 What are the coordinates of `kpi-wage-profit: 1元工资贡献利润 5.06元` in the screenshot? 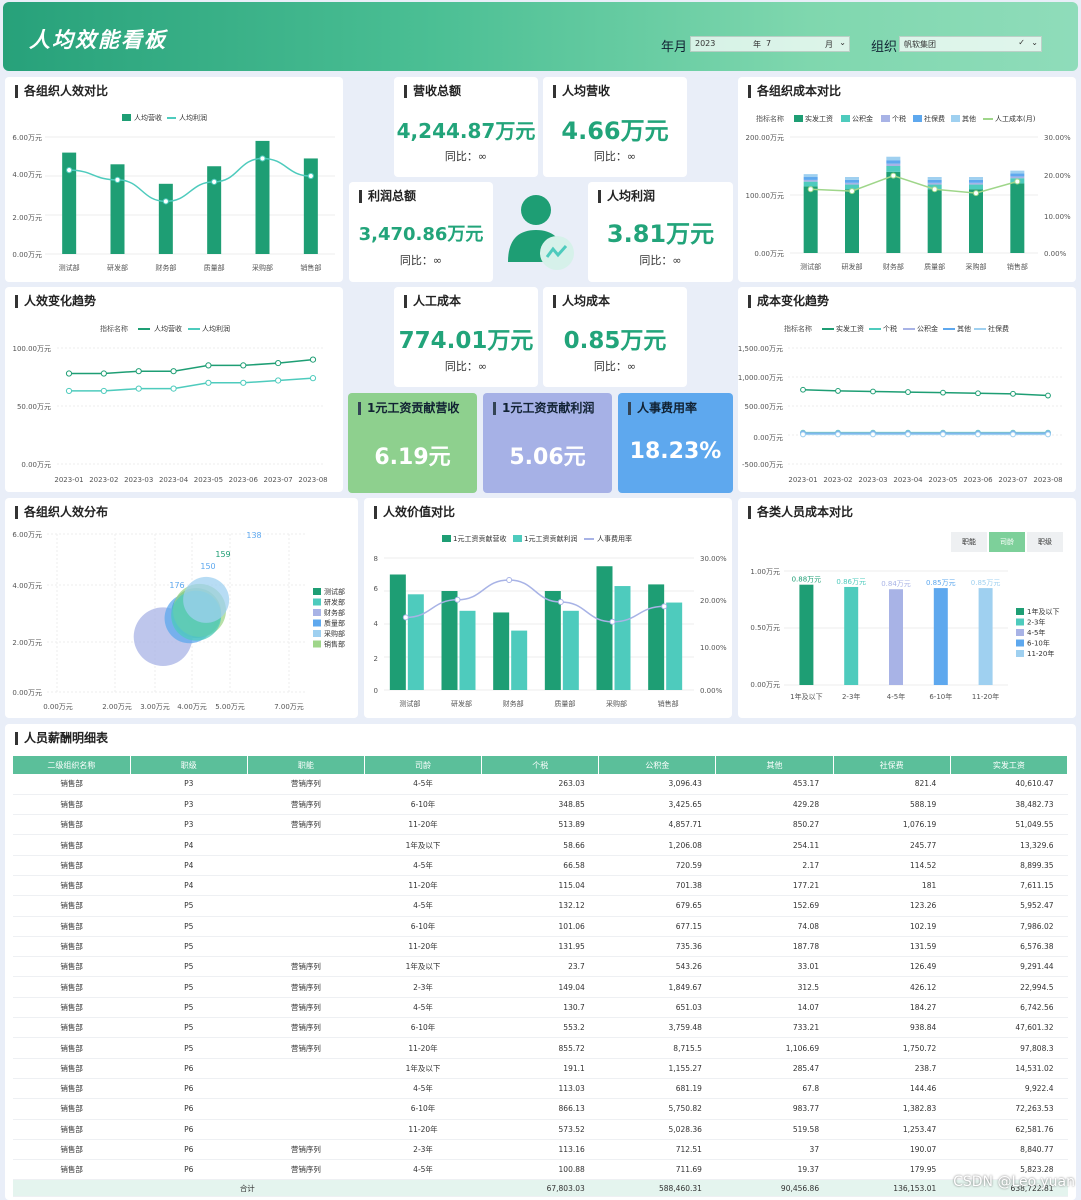 It's located at (547, 443).